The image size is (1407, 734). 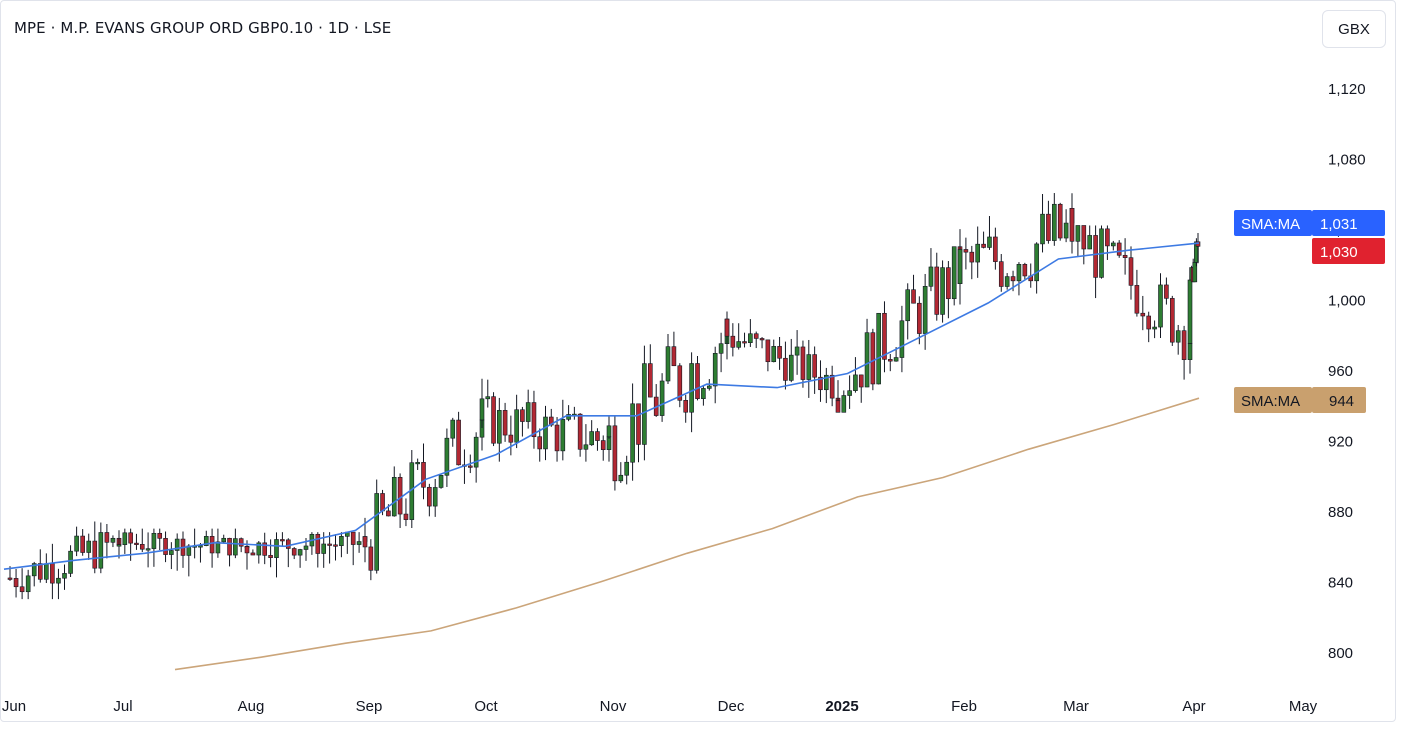 I want to click on sma-fast-tag: SMA:MA 1,031, so click(x=1309, y=223).